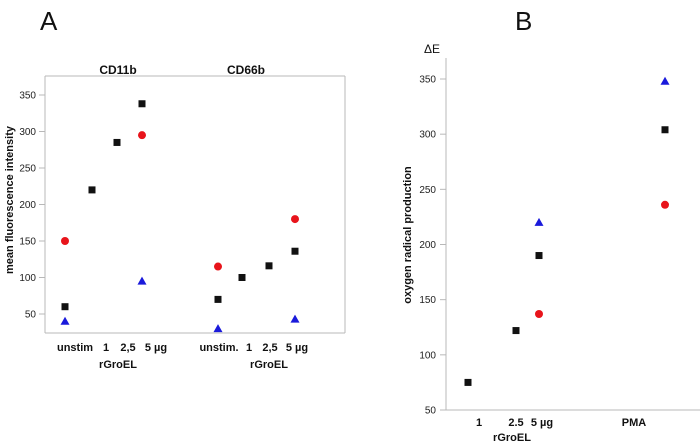 The height and width of the screenshot is (444, 700). Describe the element at coordinates (27, 242) in the screenshot. I see `panel-a-y-tick-label: 150` at that location.